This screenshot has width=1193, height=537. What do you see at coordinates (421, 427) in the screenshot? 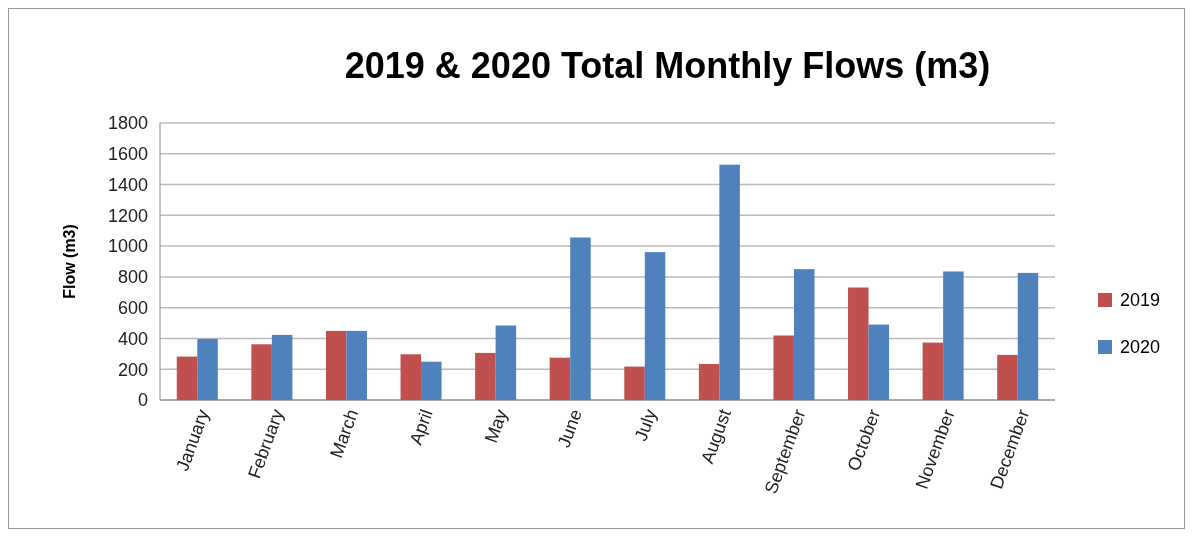
I see `x-tick-label: April` at bounding box center [421, 427].